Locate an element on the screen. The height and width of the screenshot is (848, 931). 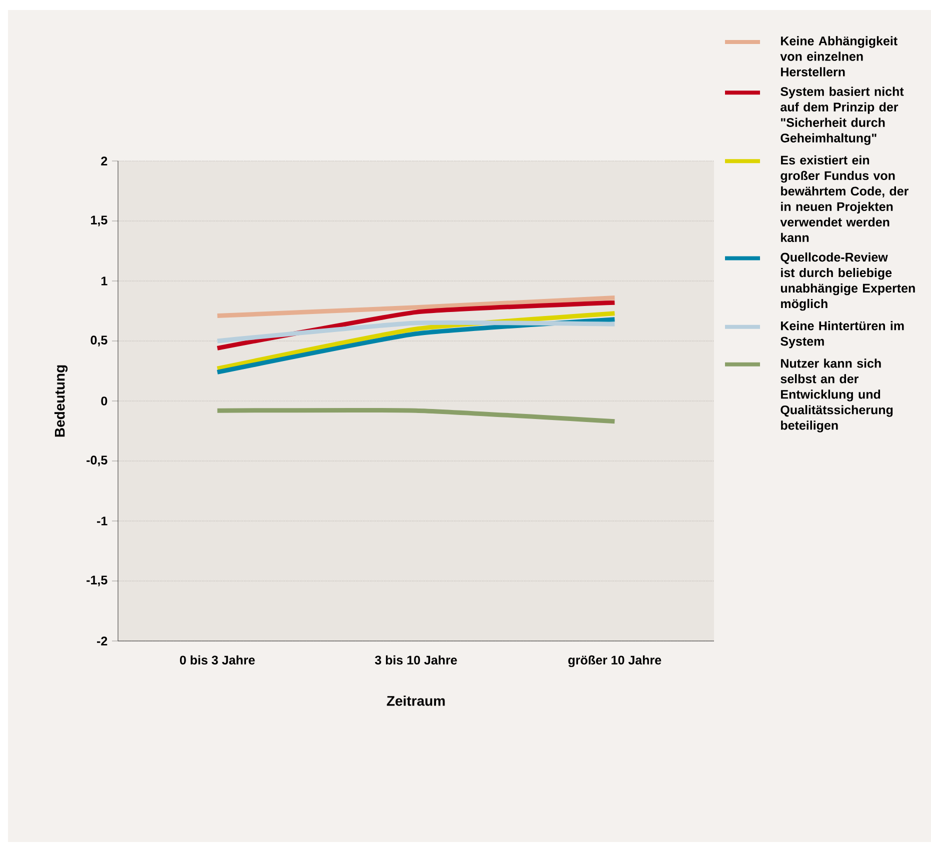
y-axis-title: Bedeutung is located at coordinates (61, 401).